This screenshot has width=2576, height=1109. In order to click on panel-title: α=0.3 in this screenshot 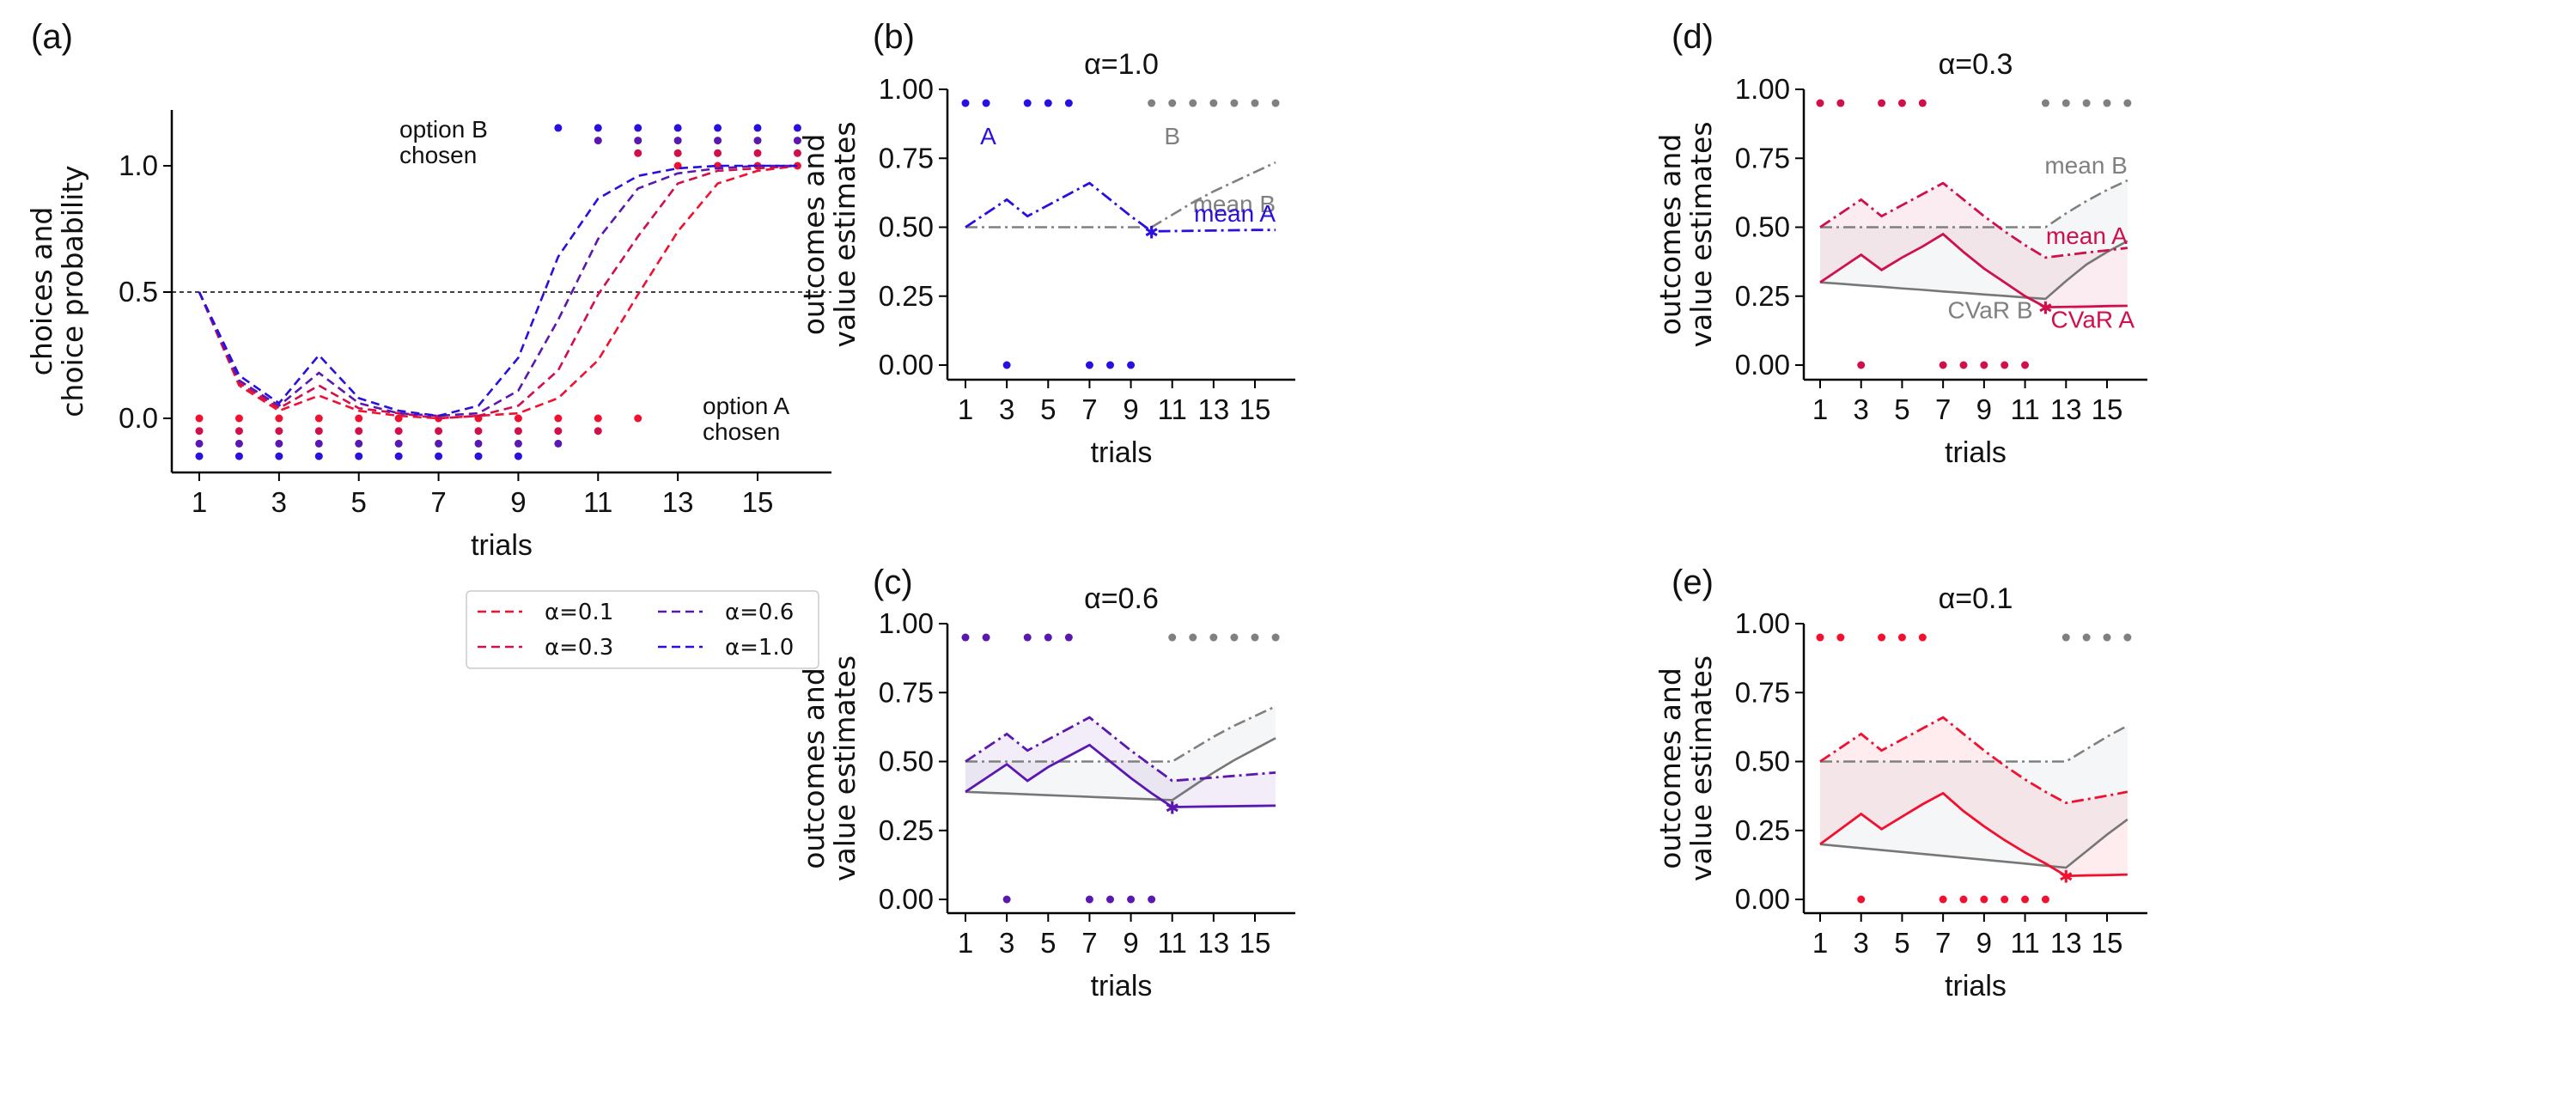, I will do `click(1976, 64)`.